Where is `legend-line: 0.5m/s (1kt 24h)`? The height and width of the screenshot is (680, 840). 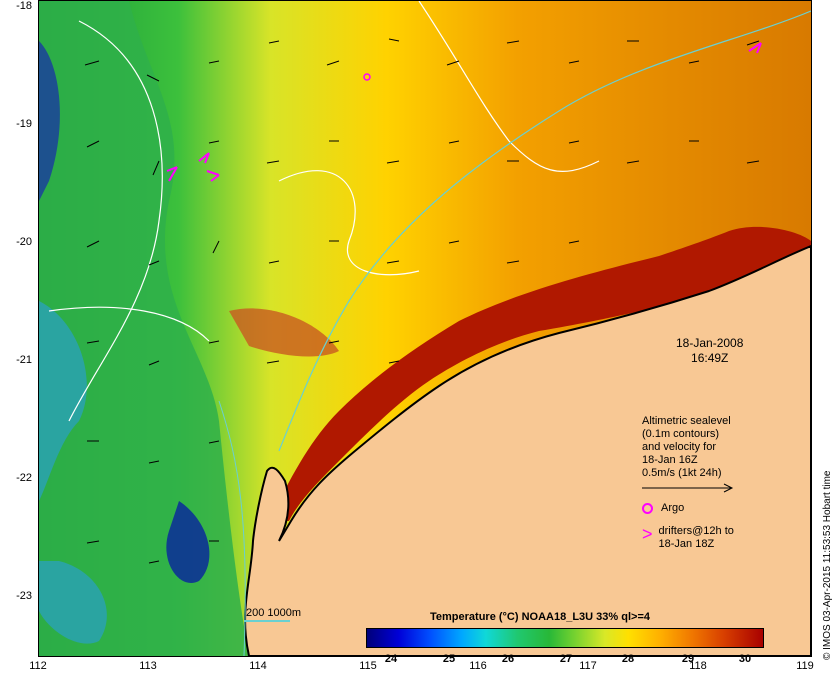 legend-line: 0.5m/s (1kt 24h) is located at coordinates (682, 473).